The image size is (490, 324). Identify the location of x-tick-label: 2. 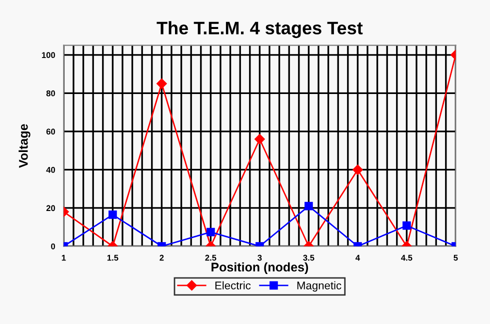
(162, 257).